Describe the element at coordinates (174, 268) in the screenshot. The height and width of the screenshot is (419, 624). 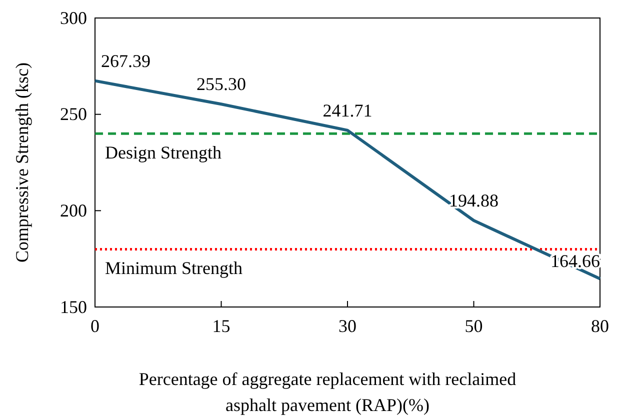
I see `ref-line-label: Minimum Strength` at that location.